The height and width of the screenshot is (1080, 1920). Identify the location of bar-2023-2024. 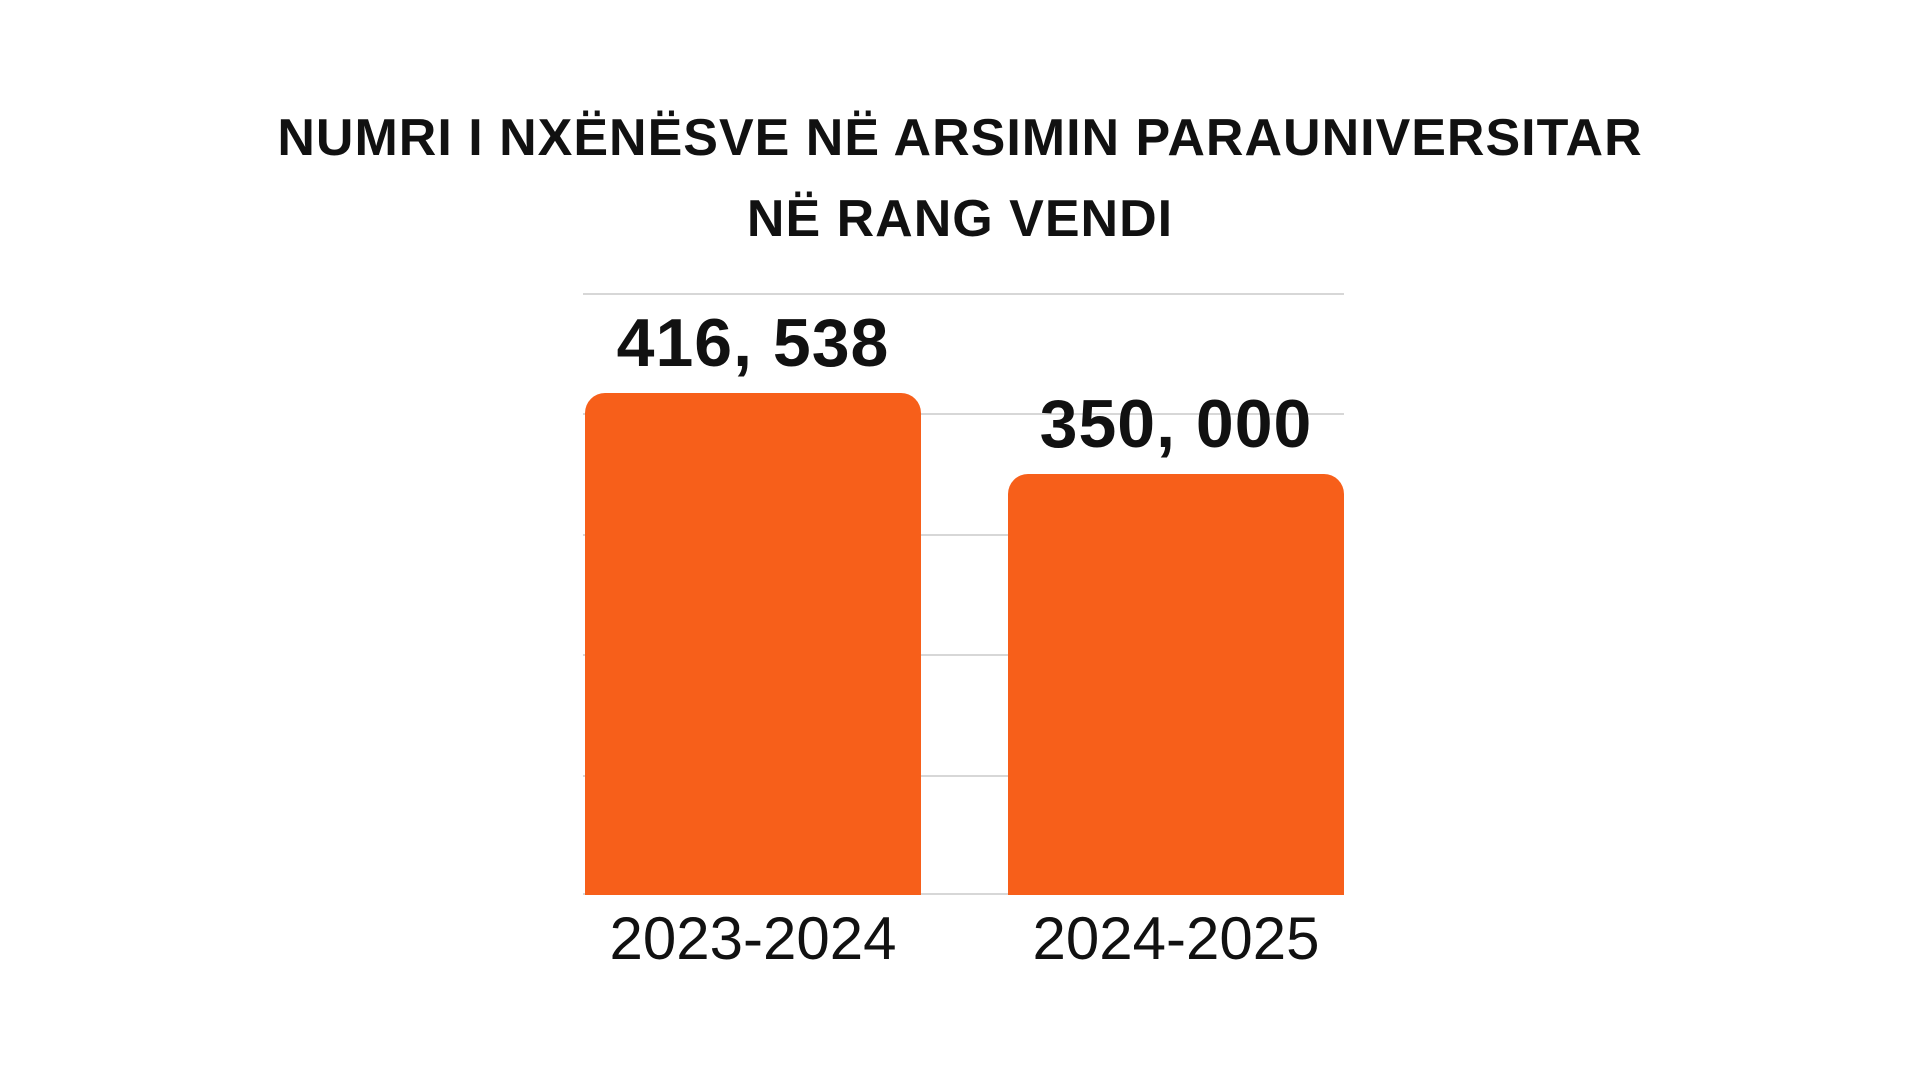
(753, 644).